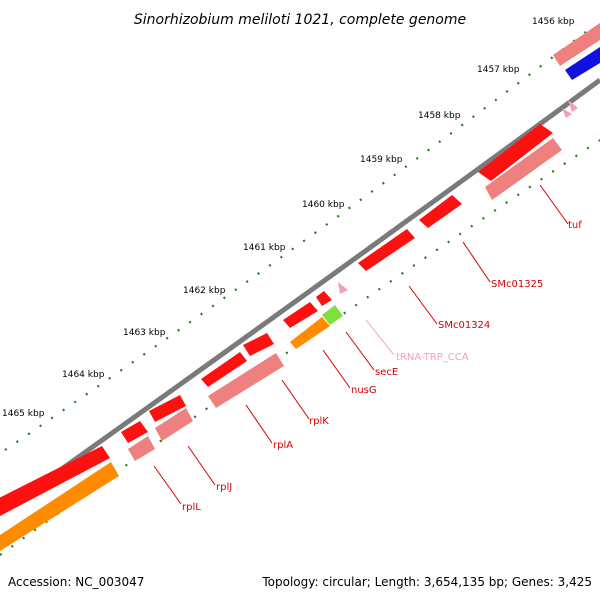  What do you see at coordinates (76, 582) in the screenshot?
I see `accession-text: Accession: NC_003047` at bounding box center [76, 582].